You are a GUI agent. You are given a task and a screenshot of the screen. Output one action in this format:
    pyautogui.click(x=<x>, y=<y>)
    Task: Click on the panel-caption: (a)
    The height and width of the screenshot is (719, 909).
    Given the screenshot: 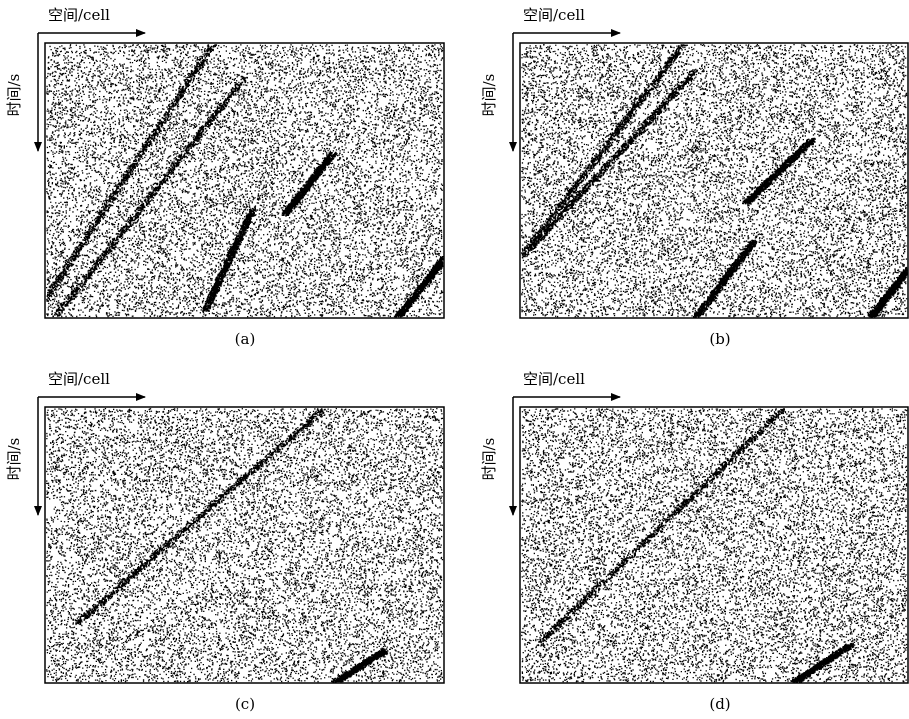 What is the action you would take?
    pyautogui.click(x=245, y=339)
    